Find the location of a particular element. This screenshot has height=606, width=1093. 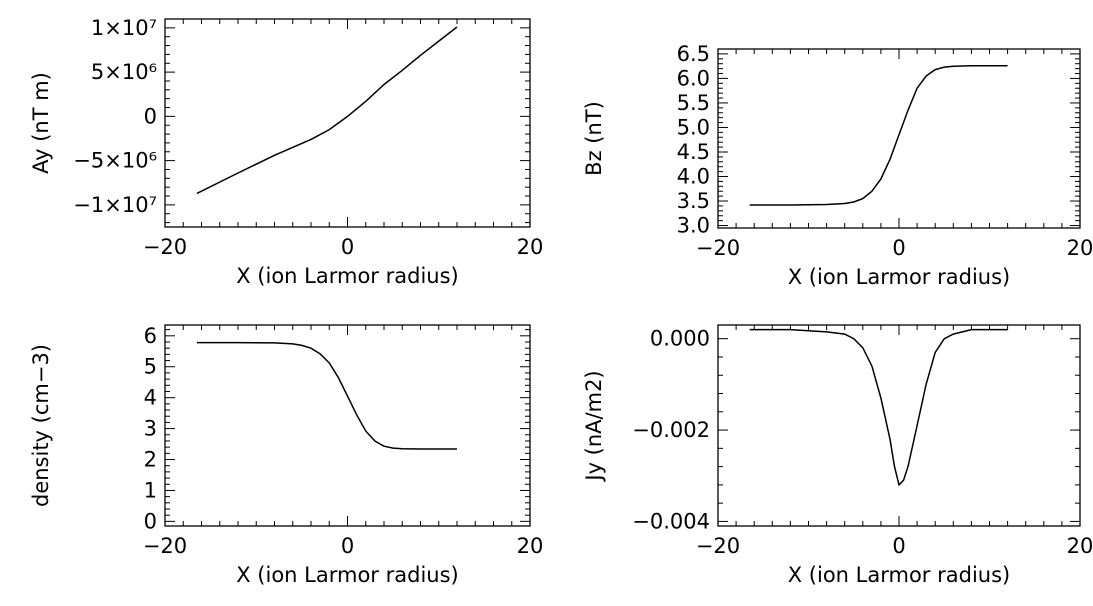

y-tick-label: −0.004 is located at coordinates (671, 521).